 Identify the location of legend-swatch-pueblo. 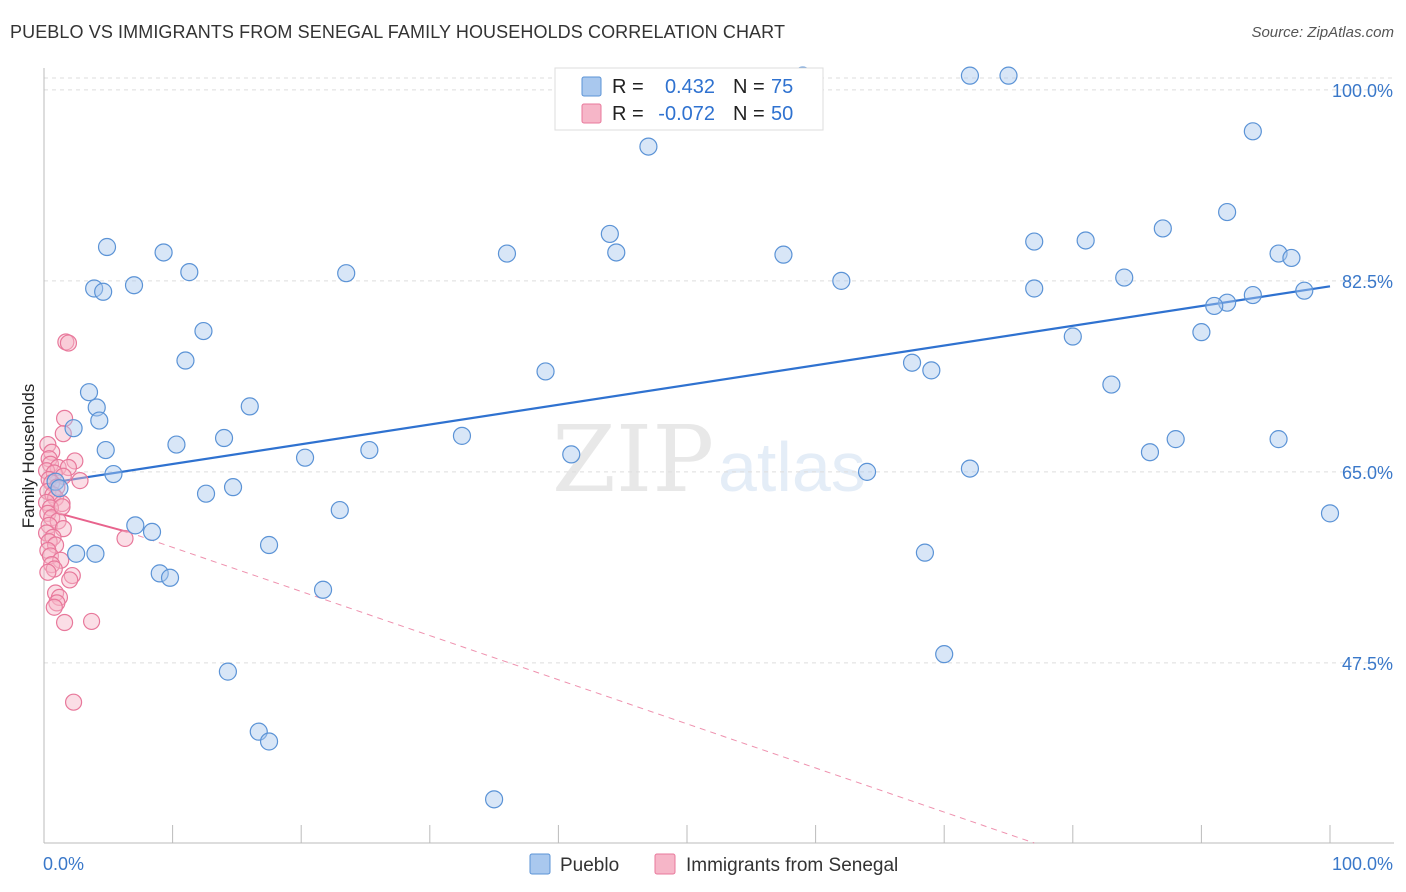
(591, 86).